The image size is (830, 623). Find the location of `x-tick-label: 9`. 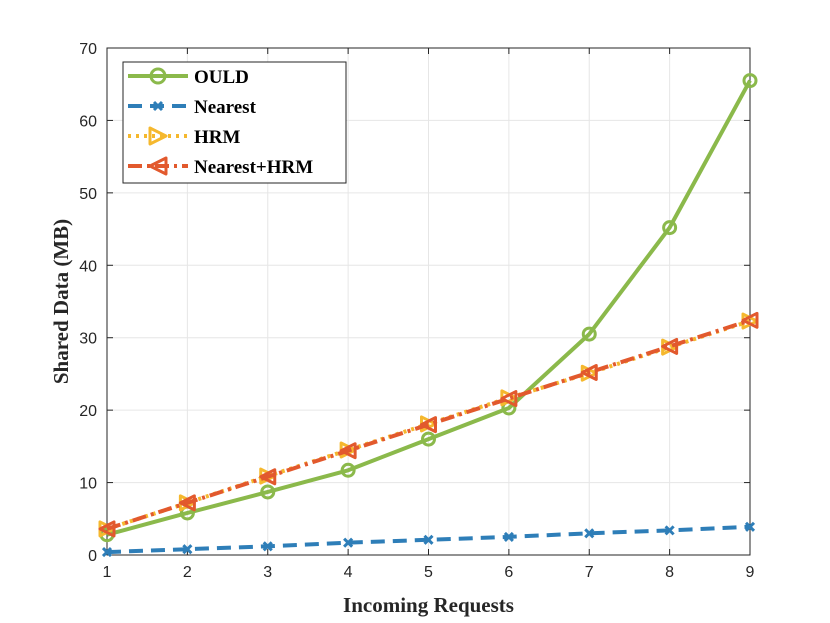

x-tick-label: 9 is located at coordinates (750, 572).